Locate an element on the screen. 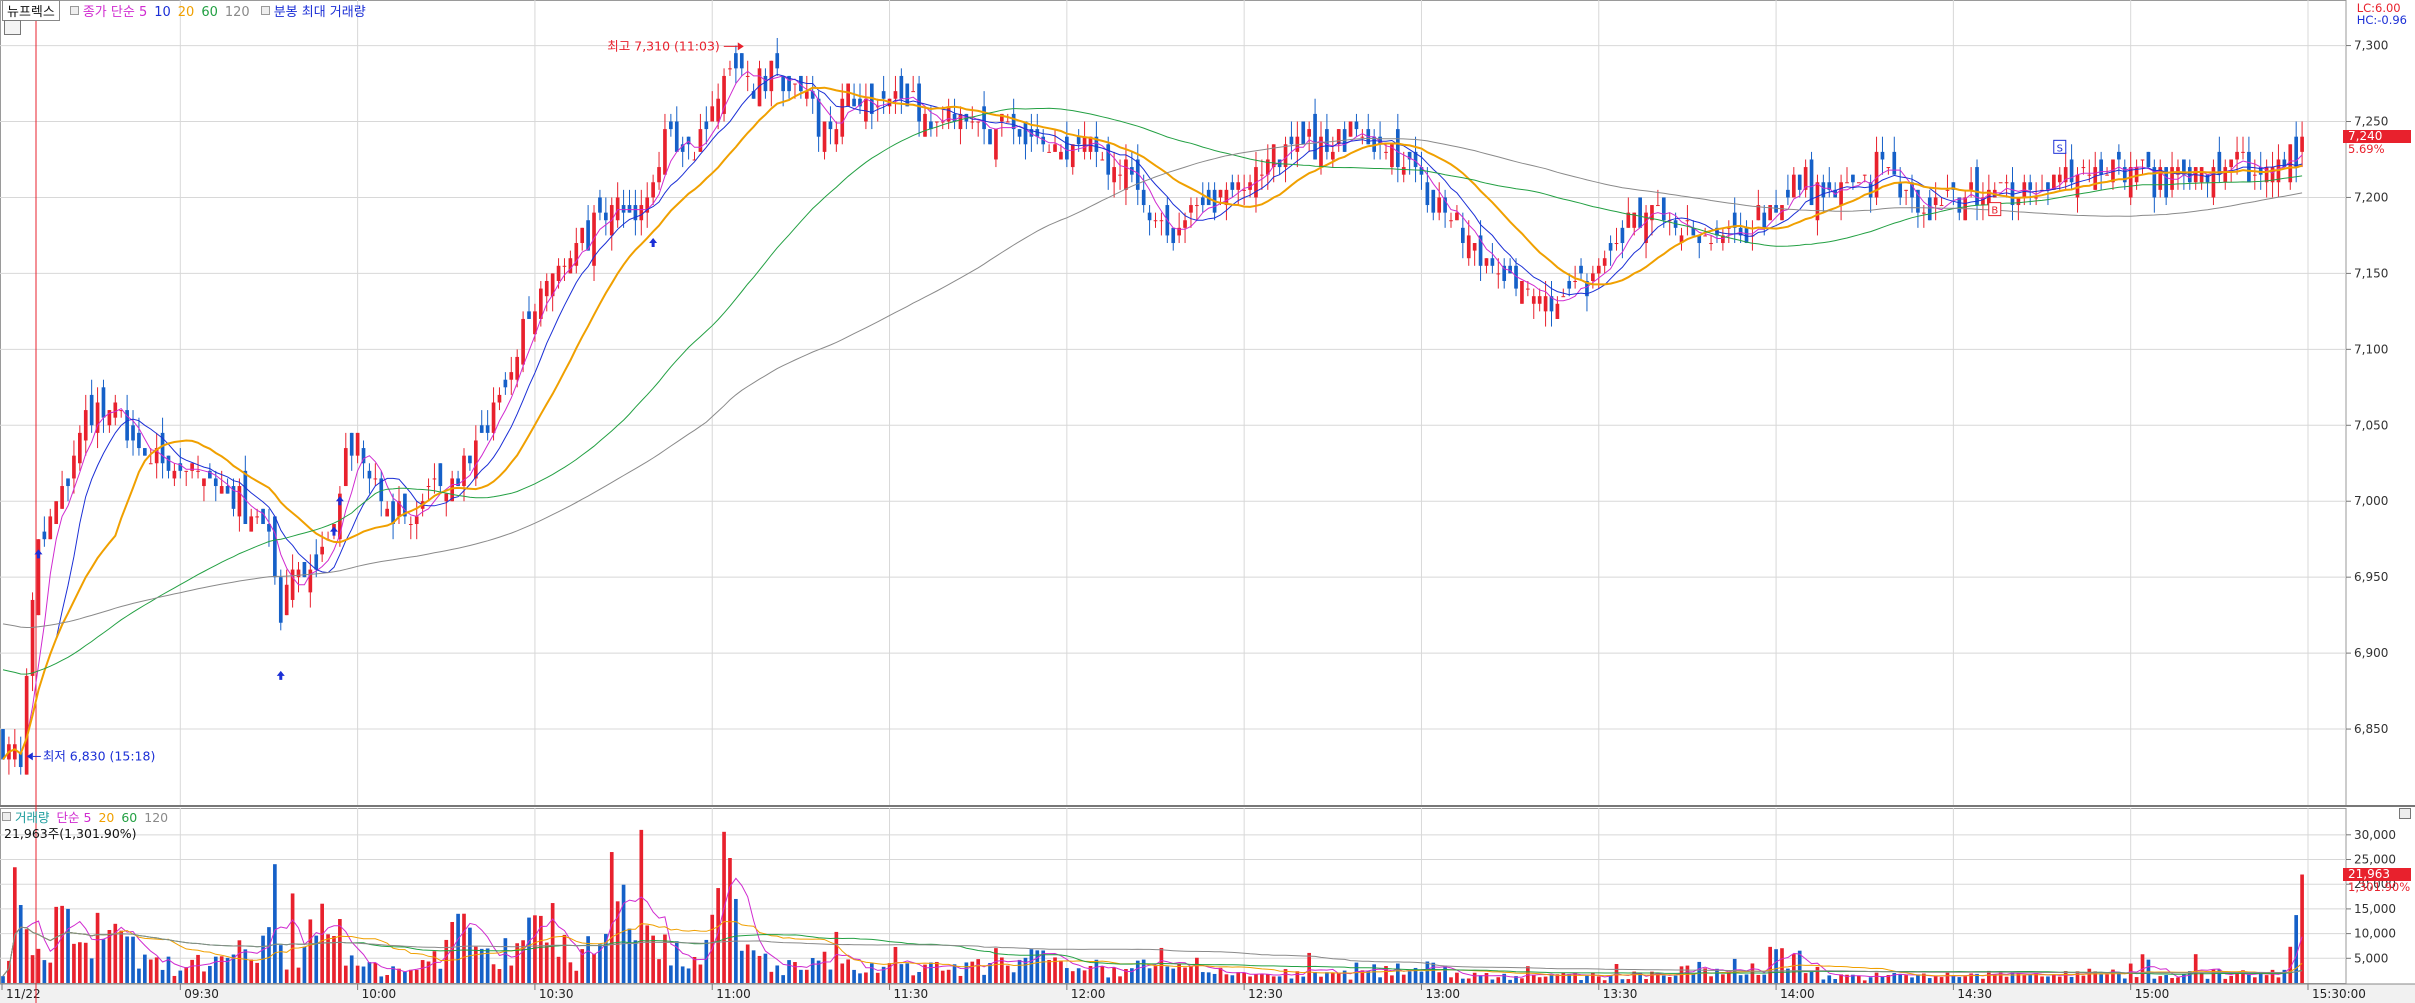  grid-icon is located at coordinates (12, 27).